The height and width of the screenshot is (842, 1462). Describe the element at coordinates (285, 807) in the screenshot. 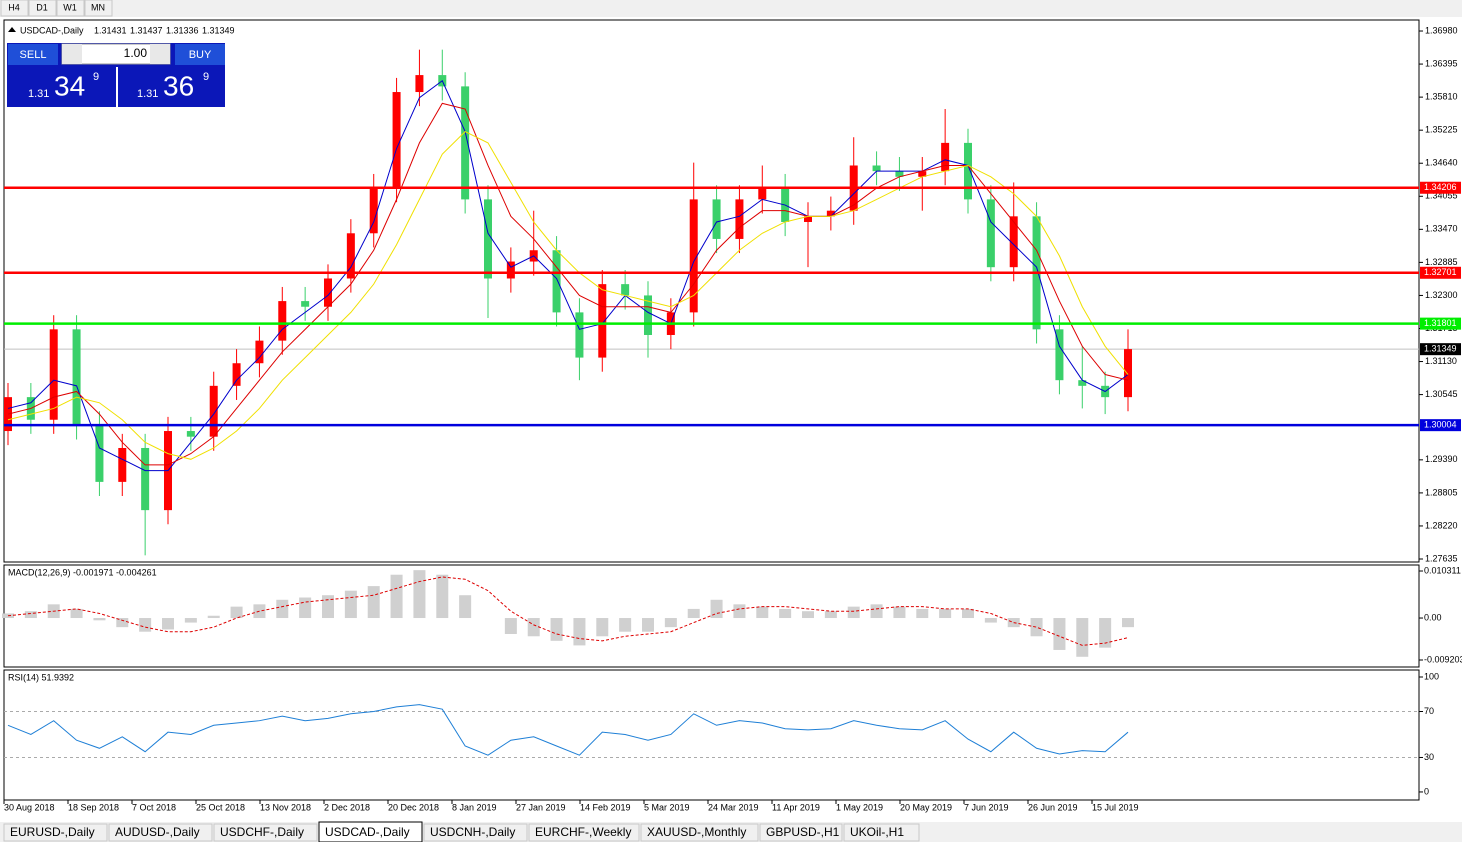

I see `x-tick-label: 13 Nov 2018` at that location.